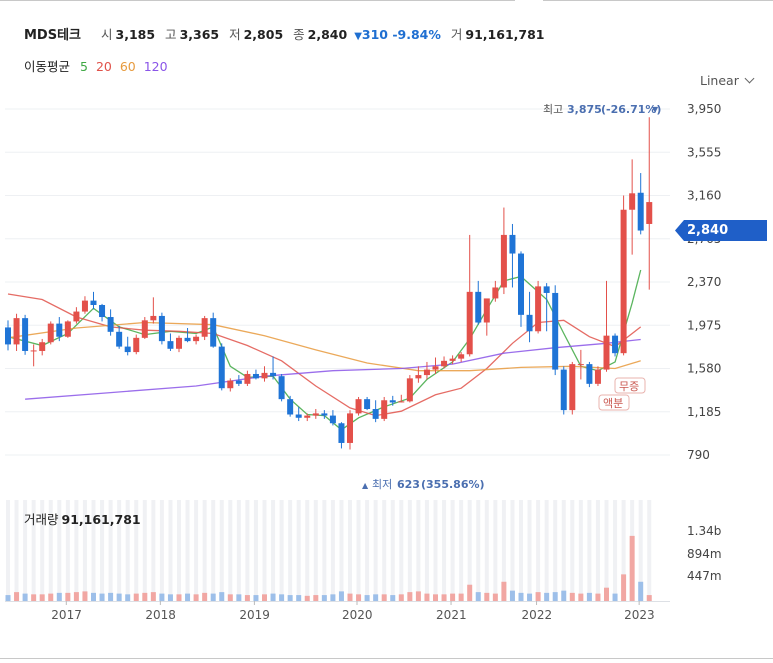  I want to click on x-tick-label: 2019, so click(254, 615).